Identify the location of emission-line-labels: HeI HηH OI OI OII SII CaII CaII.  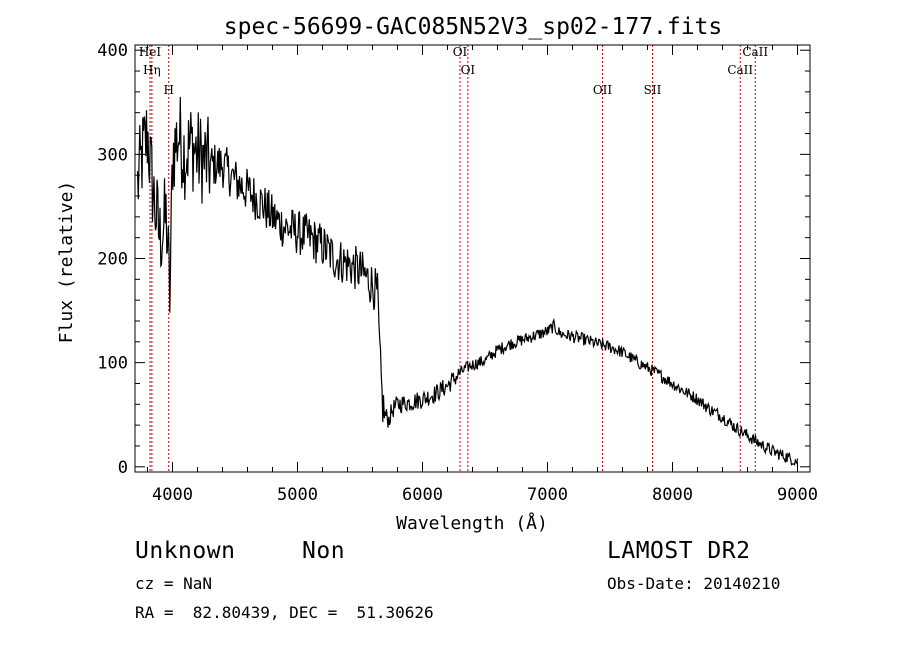
(454, 71).